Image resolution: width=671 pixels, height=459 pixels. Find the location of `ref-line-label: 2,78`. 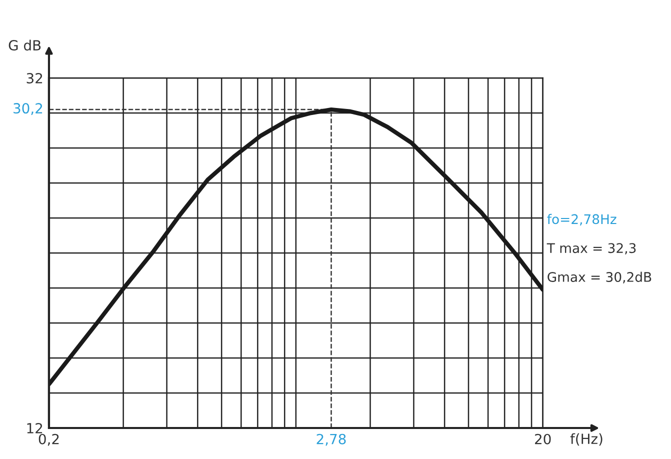

ref-line-label: 2,78 is located at coordinates (331, 440).